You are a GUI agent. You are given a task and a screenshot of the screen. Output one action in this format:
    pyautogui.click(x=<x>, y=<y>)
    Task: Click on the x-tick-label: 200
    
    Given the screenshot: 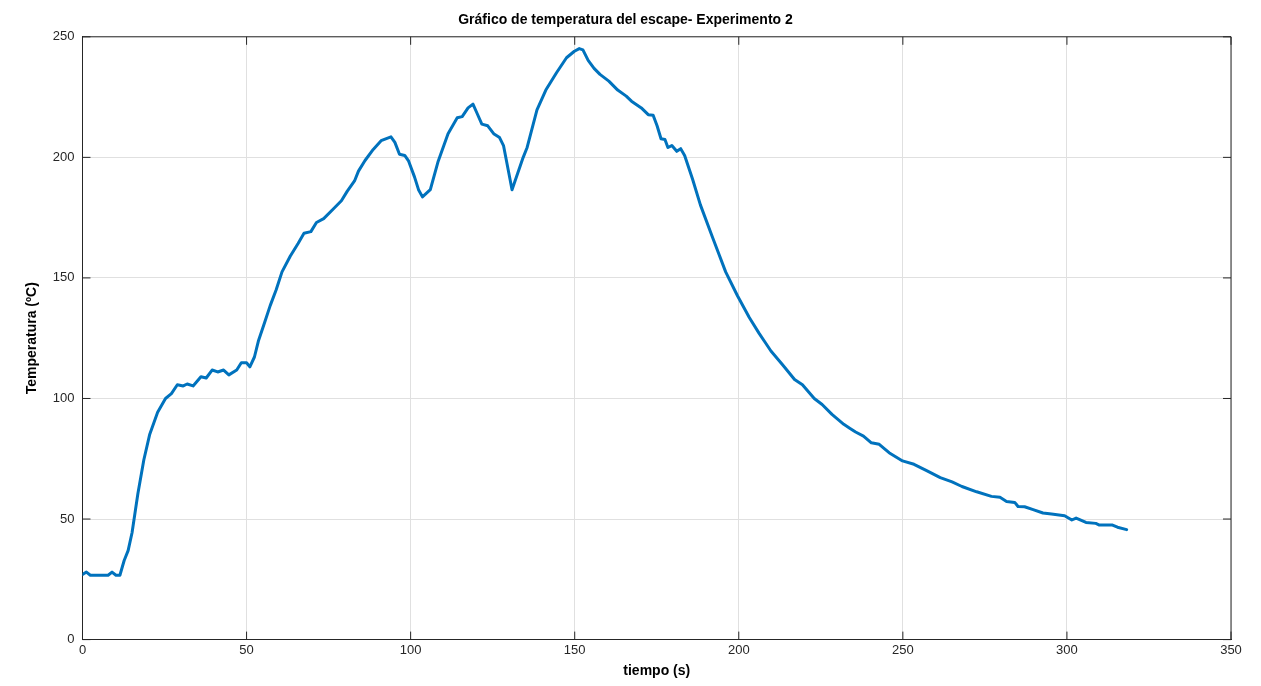 What is the action you would take?
    pyautogui.click(x=738, y=649)
    